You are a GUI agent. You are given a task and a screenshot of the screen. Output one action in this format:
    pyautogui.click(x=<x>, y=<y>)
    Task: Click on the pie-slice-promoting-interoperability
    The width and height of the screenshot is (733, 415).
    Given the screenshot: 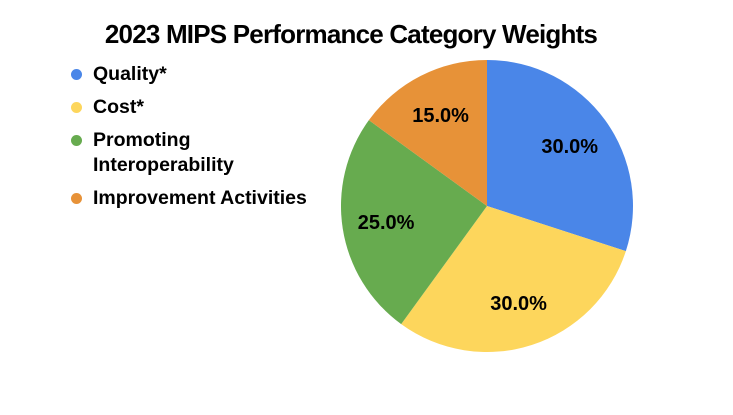 What is the action you would take?
    pyautogui.click(x=413, y=222)
    